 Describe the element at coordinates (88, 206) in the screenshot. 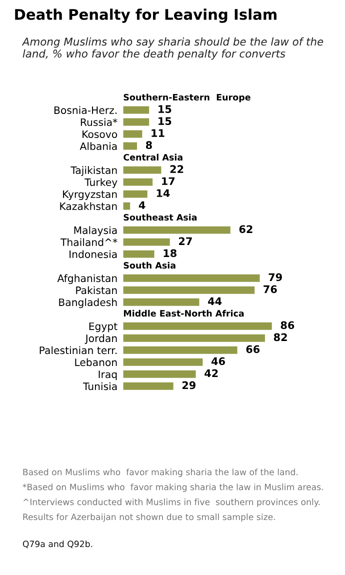

I see `y-tick-label: Kazakhstan` at that location.